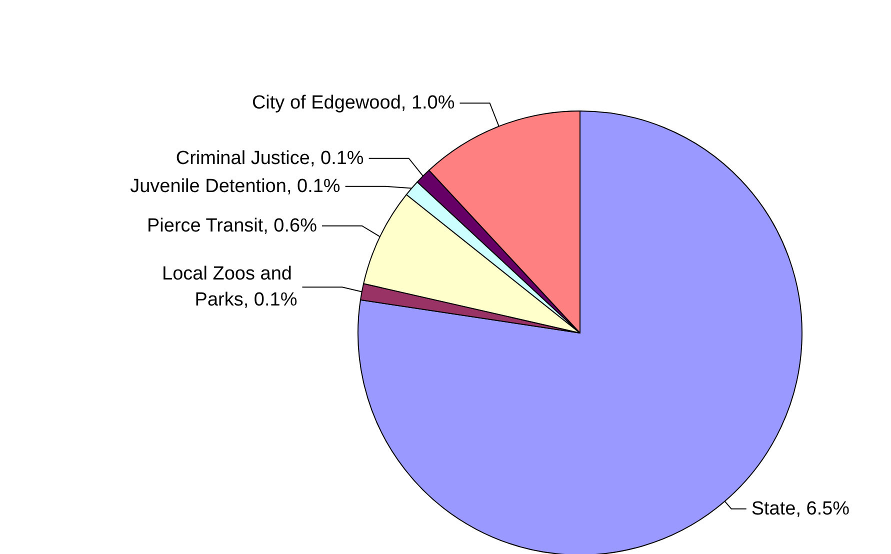 The height and width of the screenshot is (554, 891). I want to click on slice-label: Pierce Transit, 0.6%, so click(232, 225).